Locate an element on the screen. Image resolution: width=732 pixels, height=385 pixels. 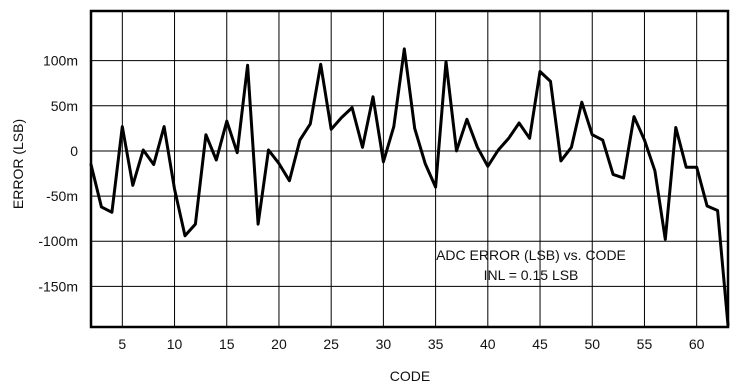
x-tick-label: 60 is located at coordinates (697, 344).